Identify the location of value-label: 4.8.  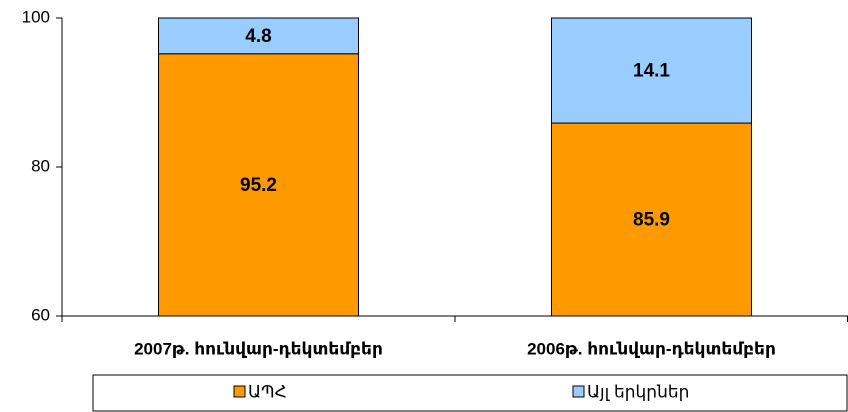
(258, 36).